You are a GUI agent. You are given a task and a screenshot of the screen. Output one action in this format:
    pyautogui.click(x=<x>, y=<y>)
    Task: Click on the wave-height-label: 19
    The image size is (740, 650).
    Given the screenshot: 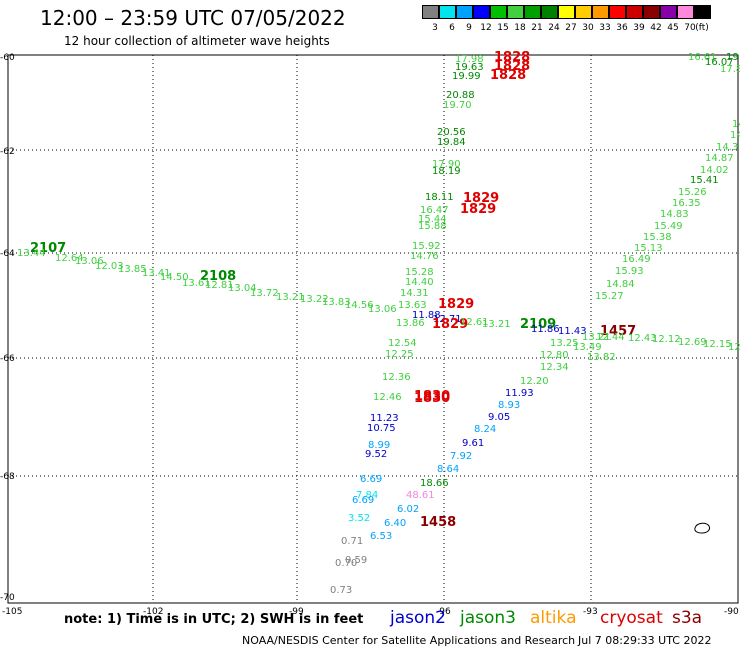 What is the action you would take?
    pyautogui.click(x=732, y=57)
    